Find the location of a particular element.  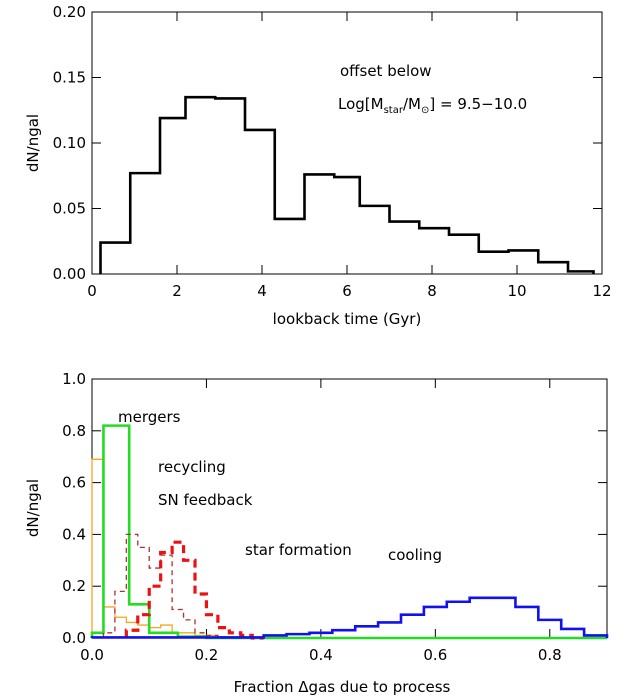

top-y-tick-label: 0.10 is located at coordinates (69, 143).